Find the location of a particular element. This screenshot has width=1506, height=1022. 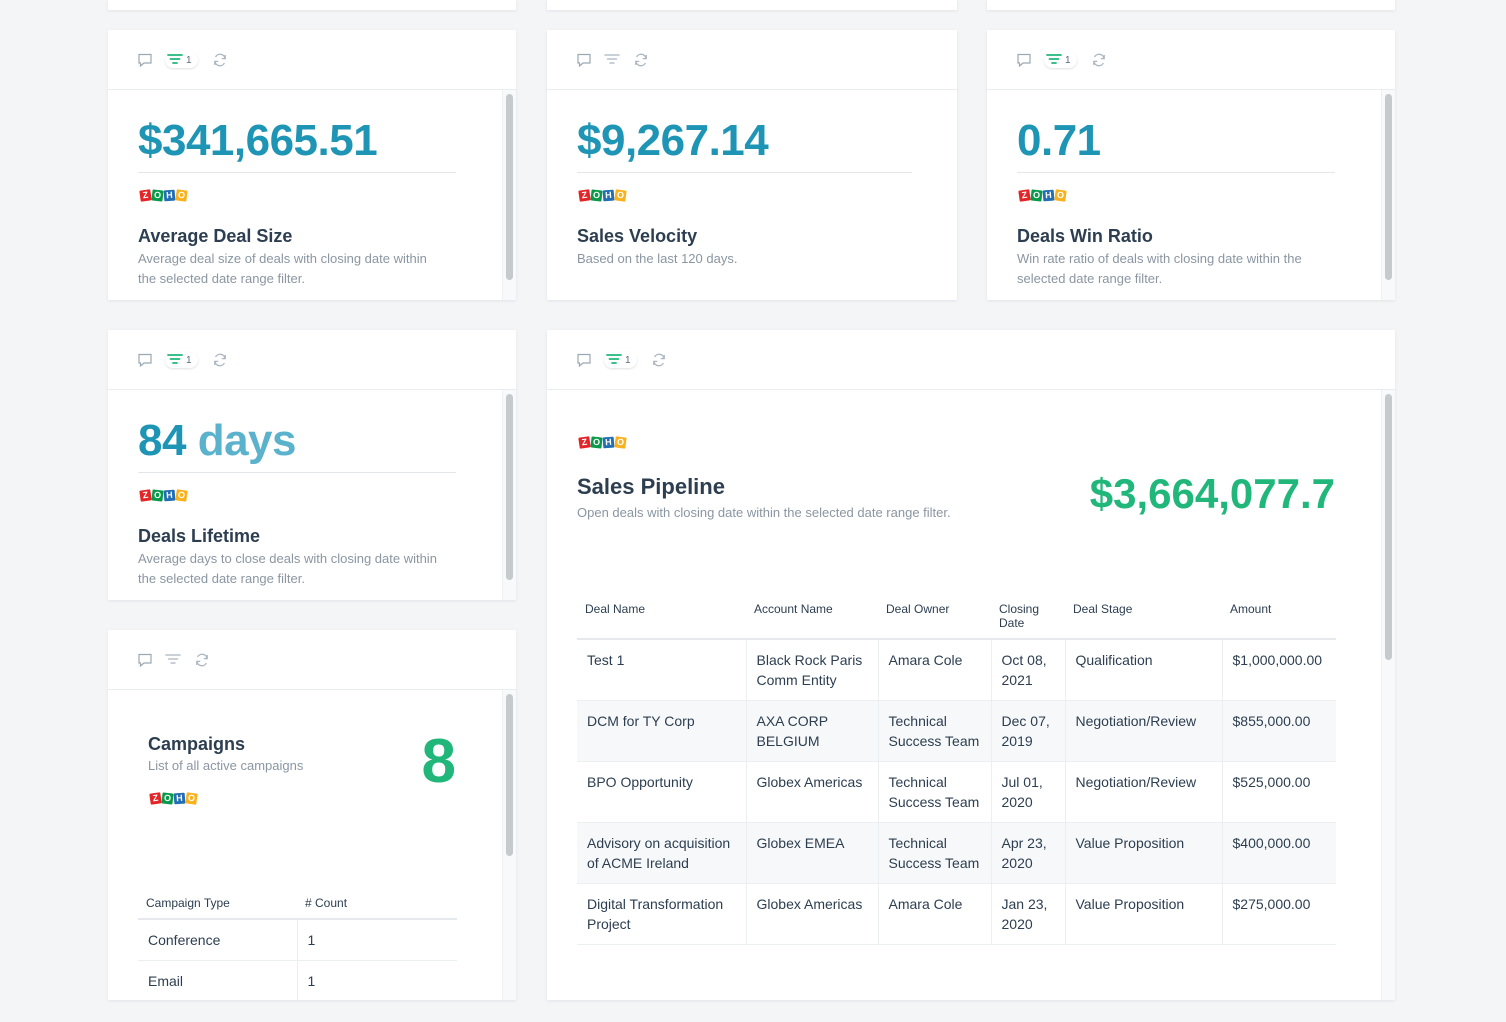

table-row: Email 1 is located at coordinates (297, 980).